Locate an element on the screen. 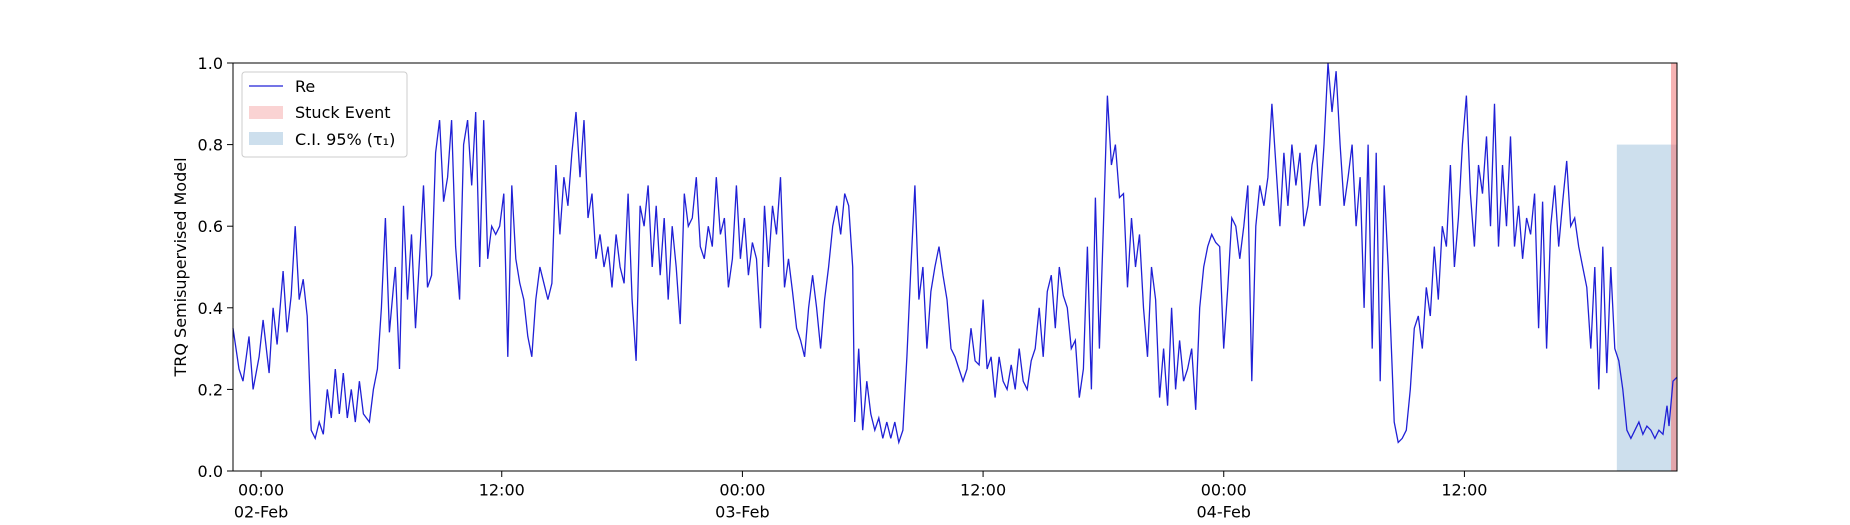  stuck-event-band is located at coordinates (1673, 267).